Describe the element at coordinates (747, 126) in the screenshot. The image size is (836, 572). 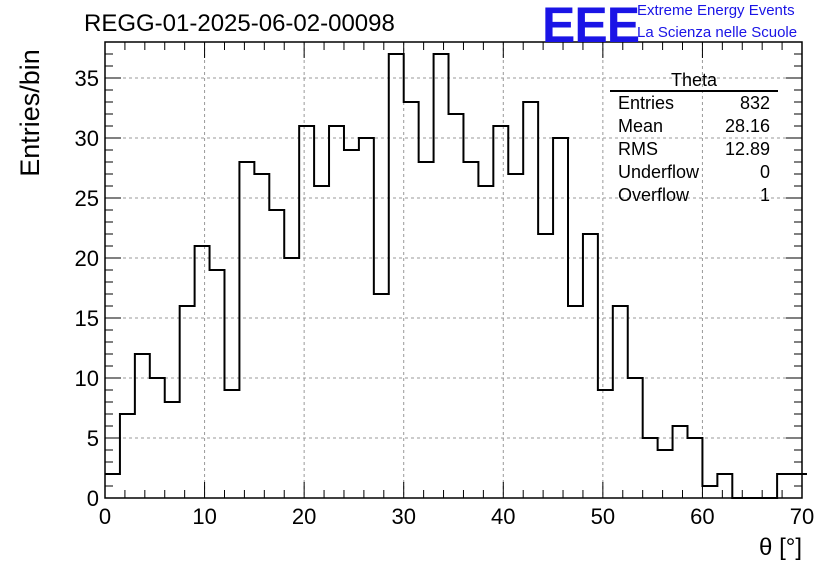
I see `stats-value: 28.16` at that location.